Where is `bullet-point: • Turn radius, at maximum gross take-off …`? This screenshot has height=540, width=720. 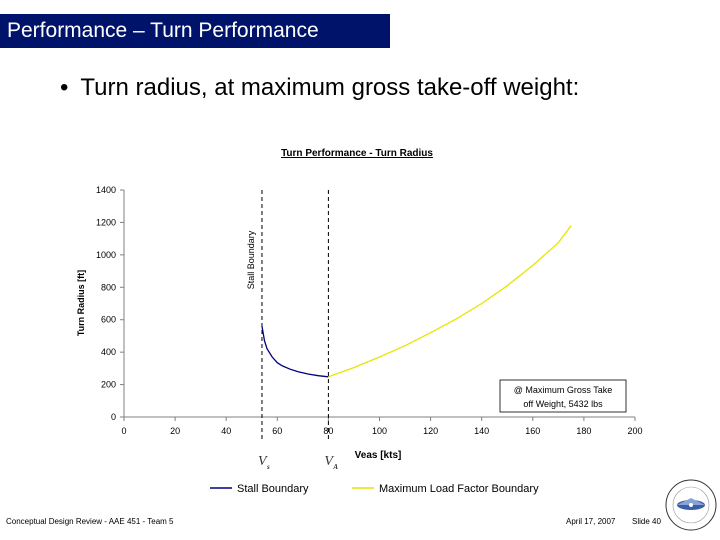 bullet-point: • Turn radius, at maximum gross take-off … is located at coordinates (319, 88).